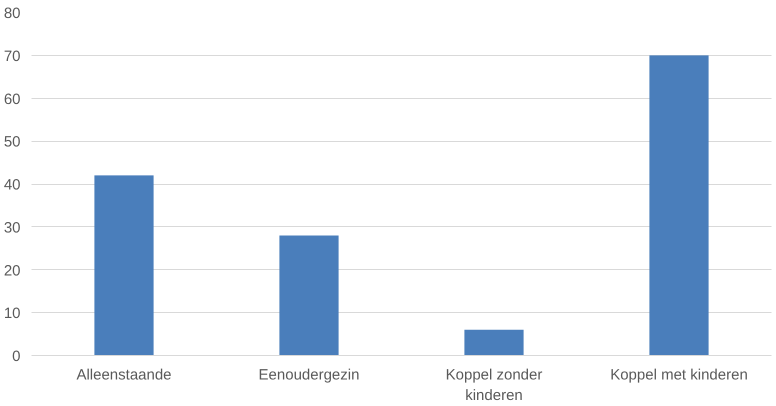 The image size is (776, 406). What do you see at coordinates (12, 13) in the screenshot?
I see `y-tick-label: 80` at bounding box center [12, 13].